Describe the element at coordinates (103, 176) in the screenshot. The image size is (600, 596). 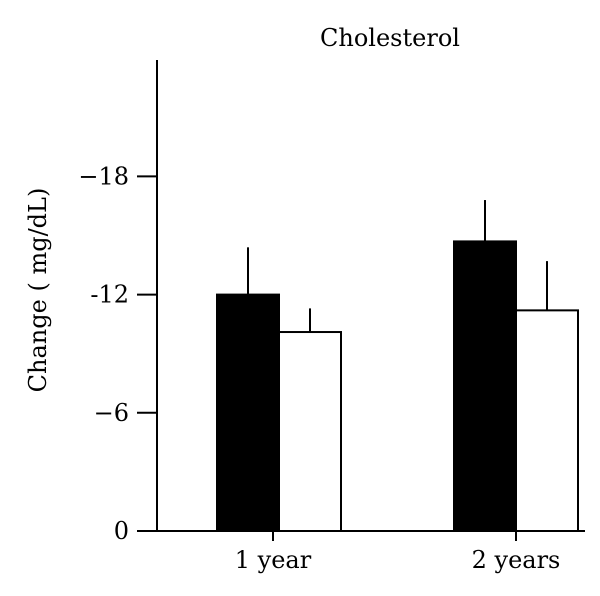
I see `y-tick-label: −18` at that location.